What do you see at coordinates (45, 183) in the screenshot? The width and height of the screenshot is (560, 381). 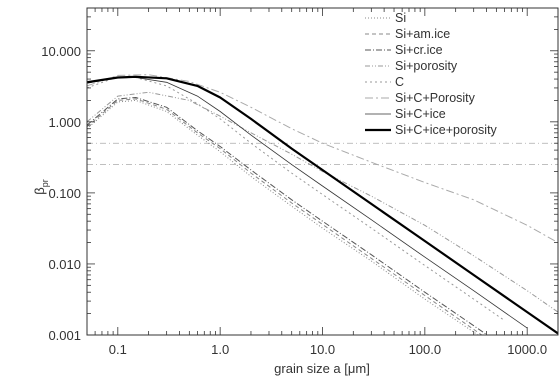 I see `y-axis-label-sub: pr` at bounding box center [45, 183].